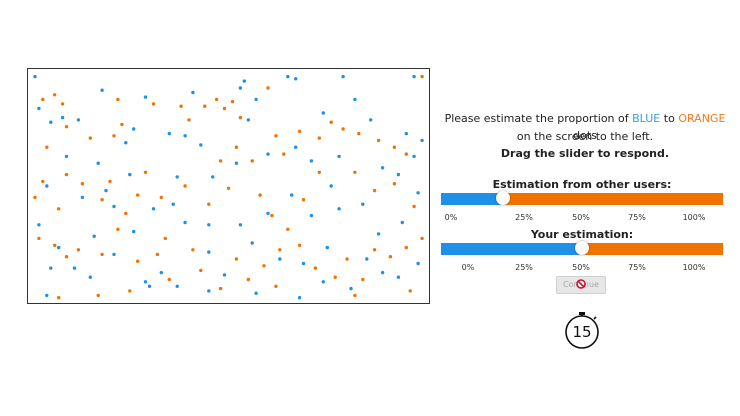  Describe the element at coordinates (582, 219) in the screenshot. I see `others-slider-ticks: 0% 25% 50% 75% 100%` at that location.